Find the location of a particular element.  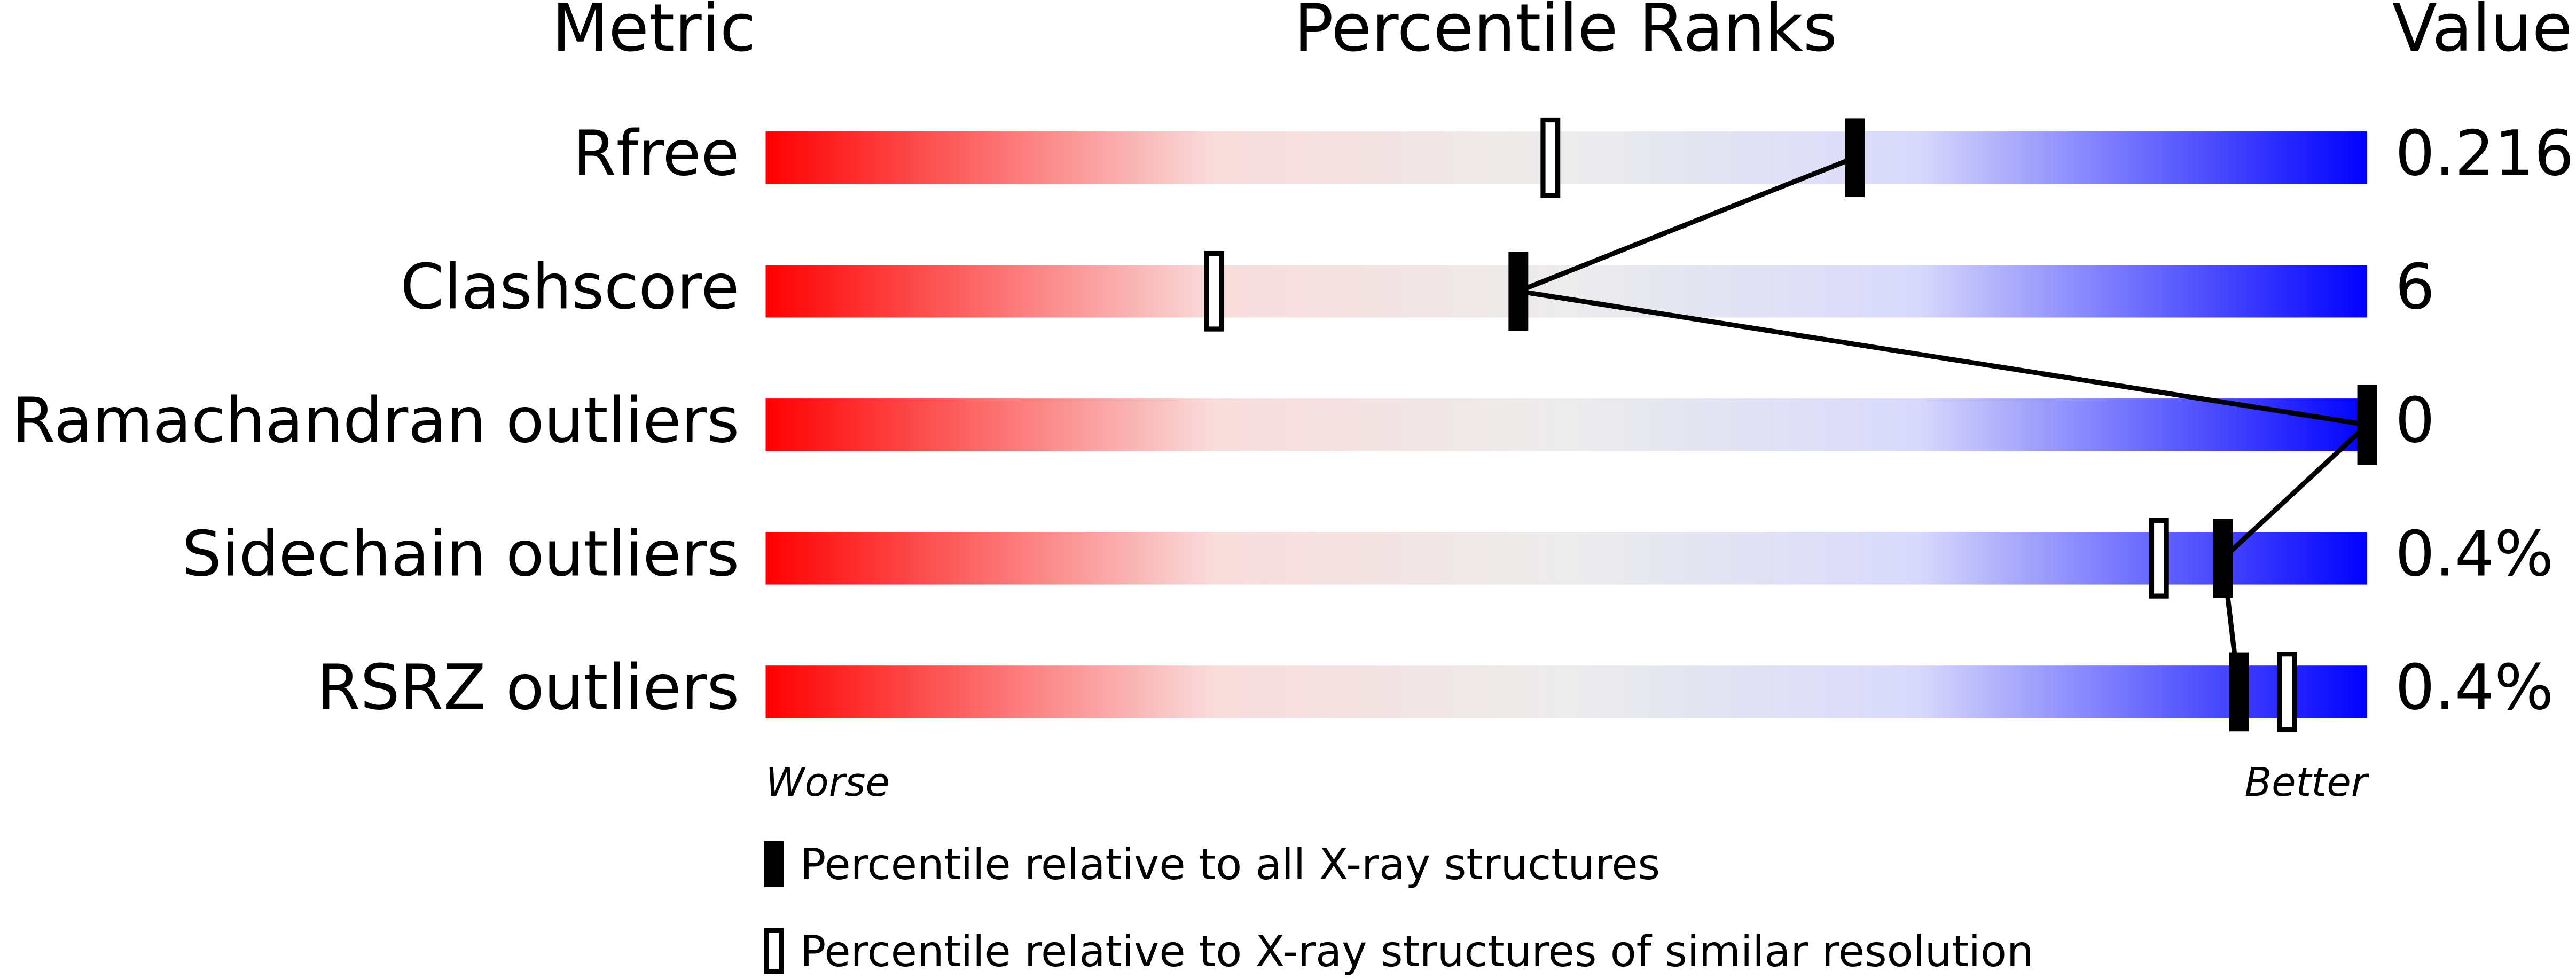

metric-label: Clashscore is located at coordinates (570, 287).